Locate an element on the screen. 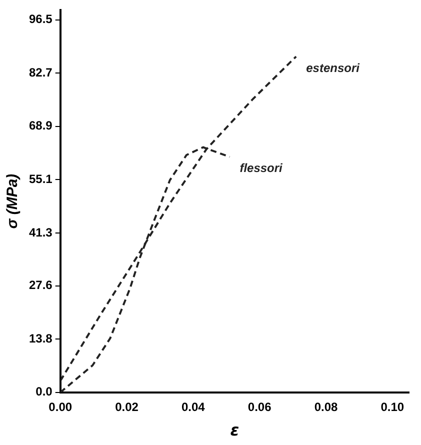  y-tick-label: 55.1 is located at coordinates (40, 179).